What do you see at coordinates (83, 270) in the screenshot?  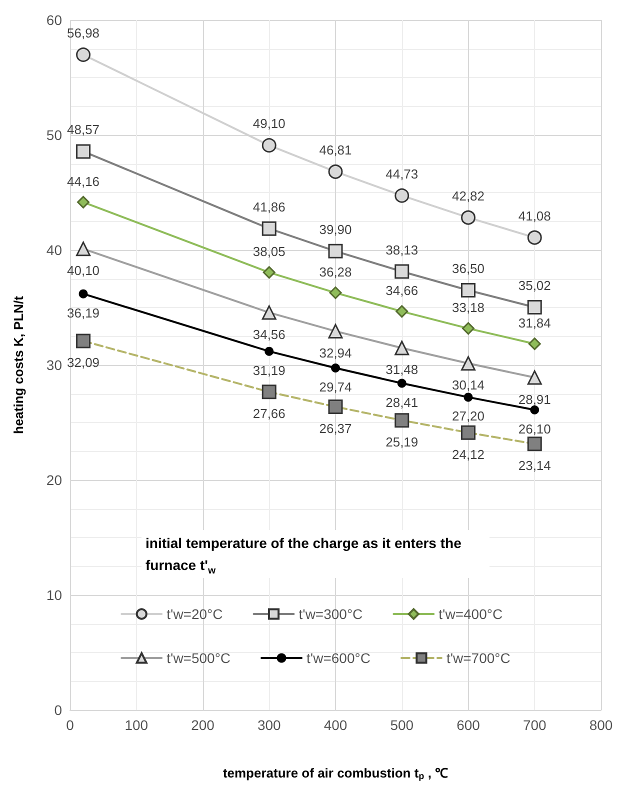 I see `data-label: 40,10` at bounding box center [83, 270].